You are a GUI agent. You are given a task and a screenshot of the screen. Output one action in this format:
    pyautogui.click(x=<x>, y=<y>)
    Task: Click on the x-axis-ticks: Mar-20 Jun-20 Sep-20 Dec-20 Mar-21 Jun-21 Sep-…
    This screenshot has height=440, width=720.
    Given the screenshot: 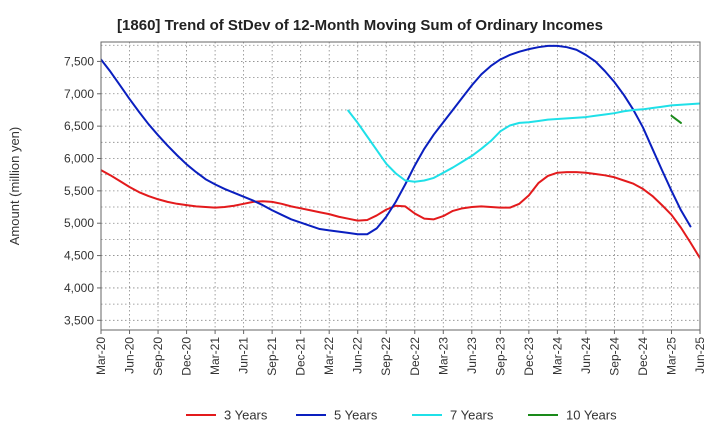 What is the action you would take?
    pyautogui.click(x=400, y=353)
    